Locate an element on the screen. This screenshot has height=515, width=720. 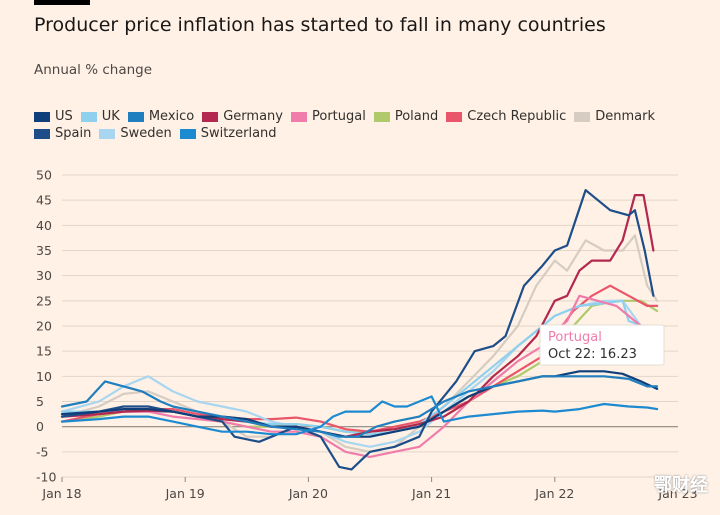
y-tick-label: 35 is located at coordinates (44, 250).